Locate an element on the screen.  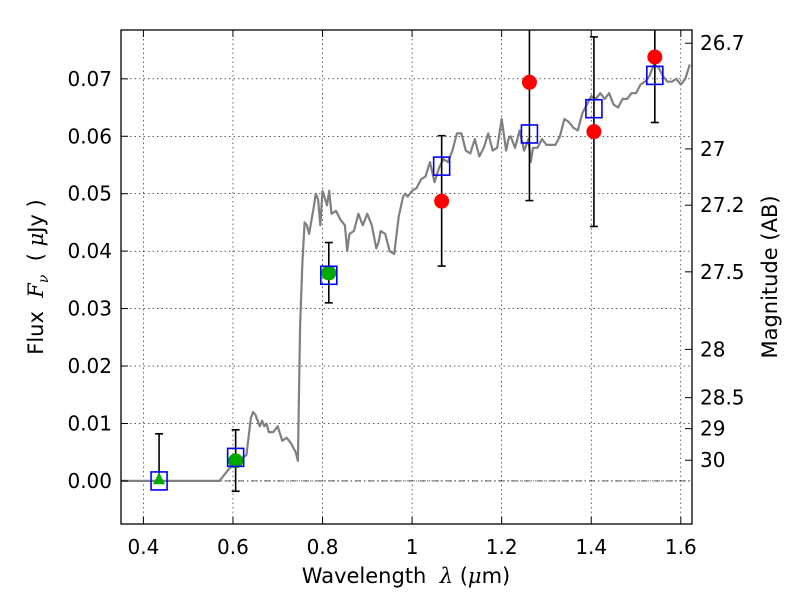
y-tick-label: 0.05 is located at coordinates (89, 194).